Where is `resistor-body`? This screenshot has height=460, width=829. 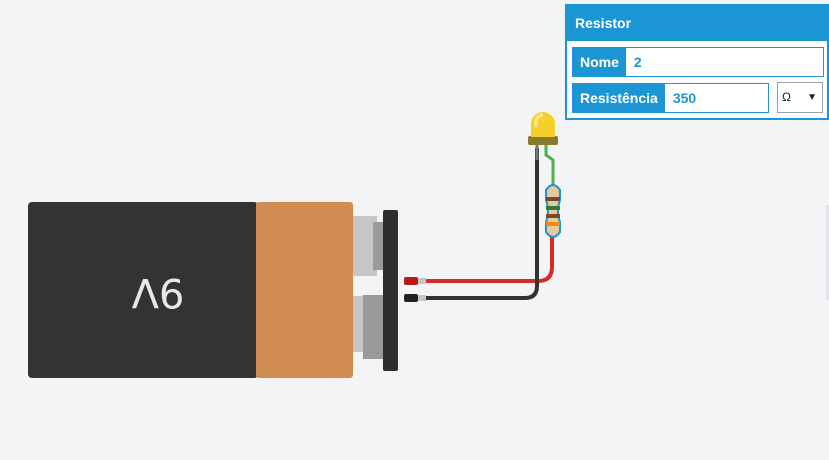
resistor-body is located at coordinates (553, 211).